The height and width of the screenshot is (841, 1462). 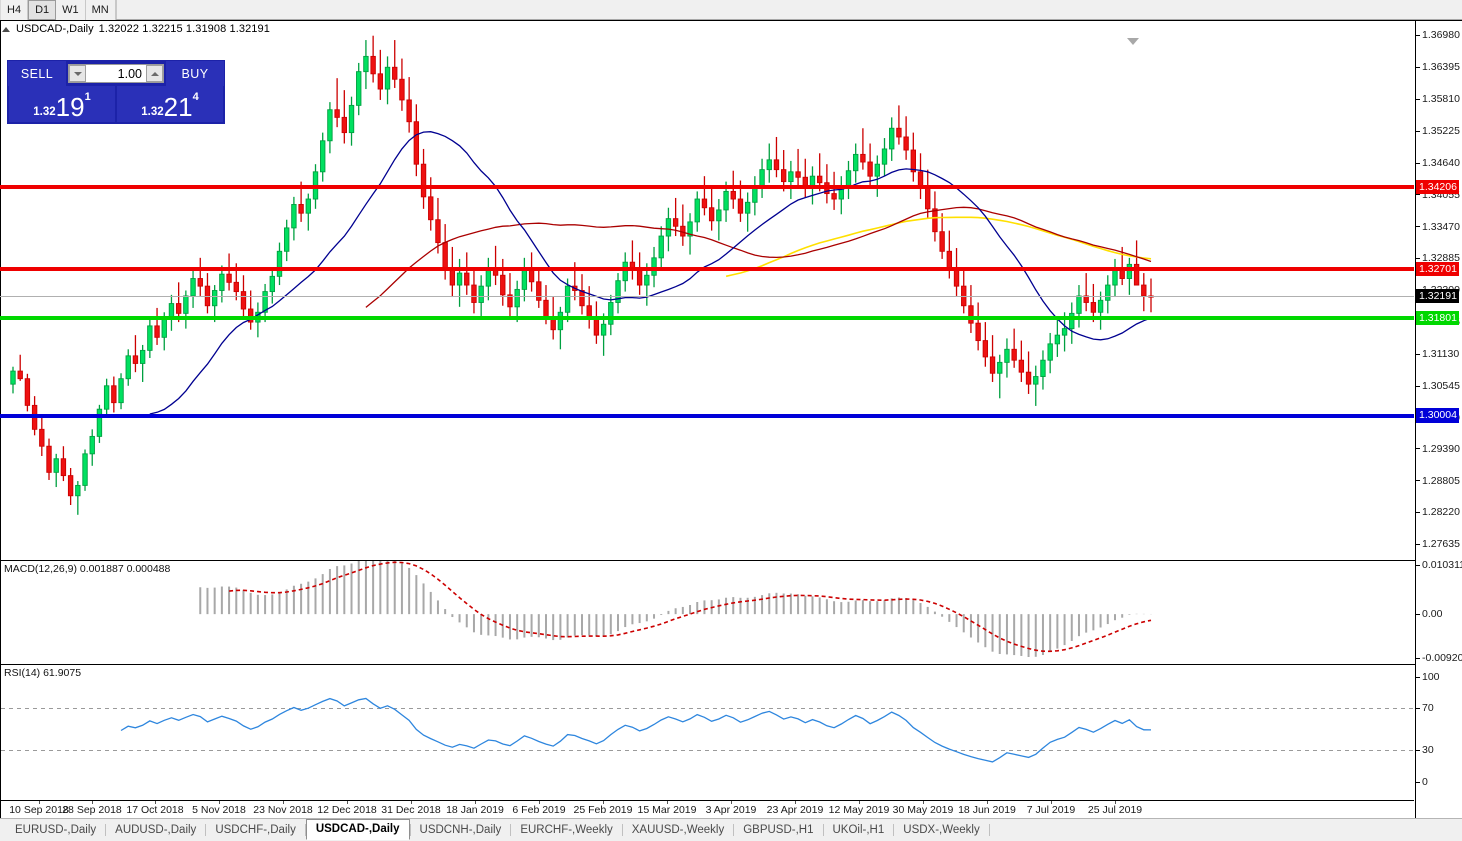 What do you see at coordinates (460, 830) in the screenshot?
I see `chart-tab-usdcnhdaily: USDCNH-,Daily` at bounding box center [460, 830].